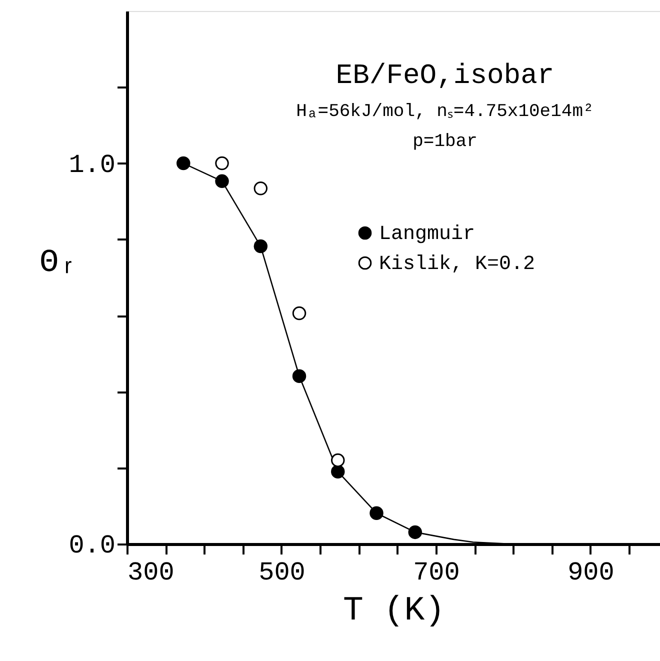 The image size is (660, 661). What do you see at coordinates (282, 573) in the screenshot?
I see `x-tick-label: 500` at bounding box center [282, 573].